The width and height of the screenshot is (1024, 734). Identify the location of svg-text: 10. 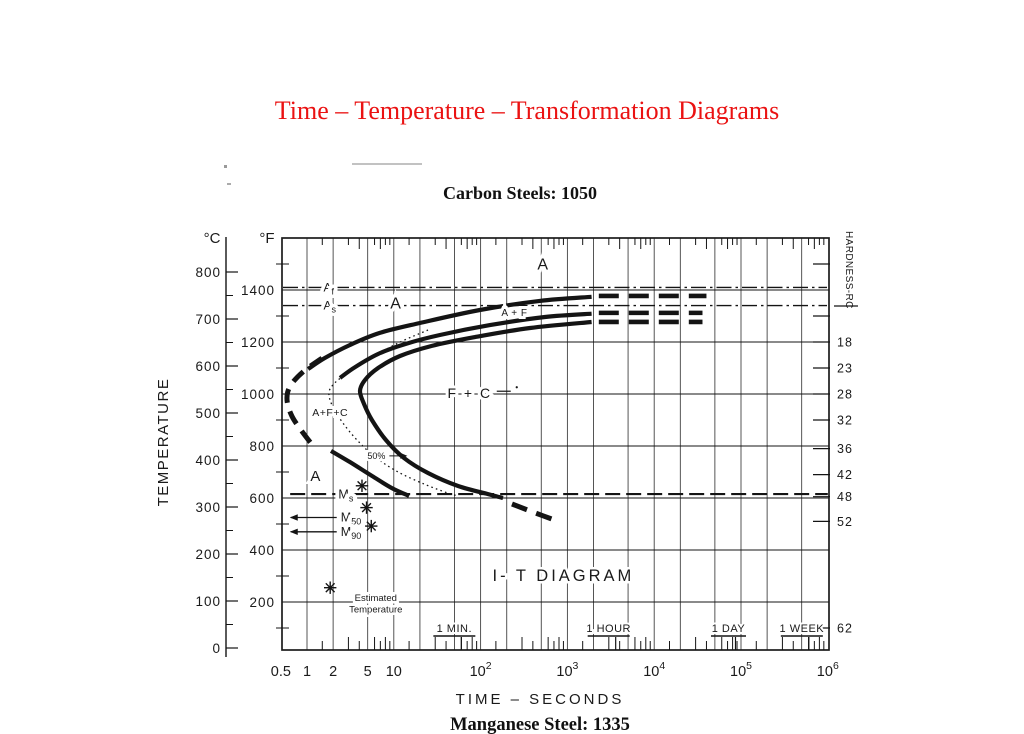
(394, 672).